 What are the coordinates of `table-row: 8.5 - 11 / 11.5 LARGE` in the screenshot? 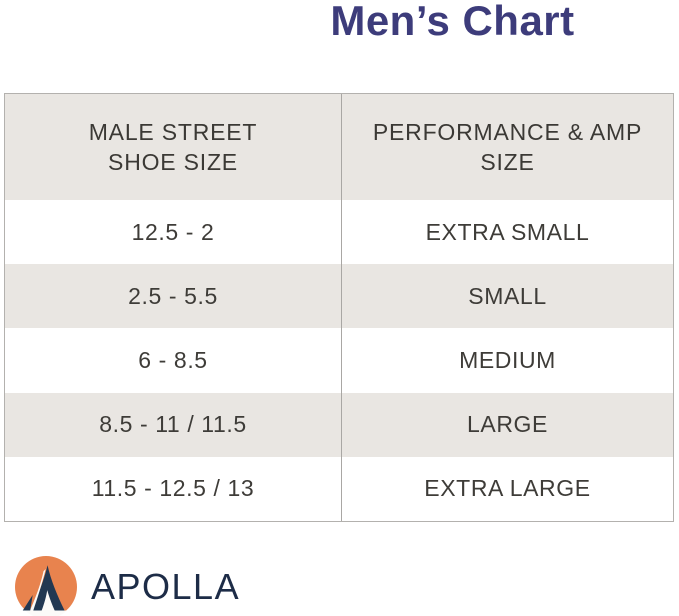 It's located at (339, 424).